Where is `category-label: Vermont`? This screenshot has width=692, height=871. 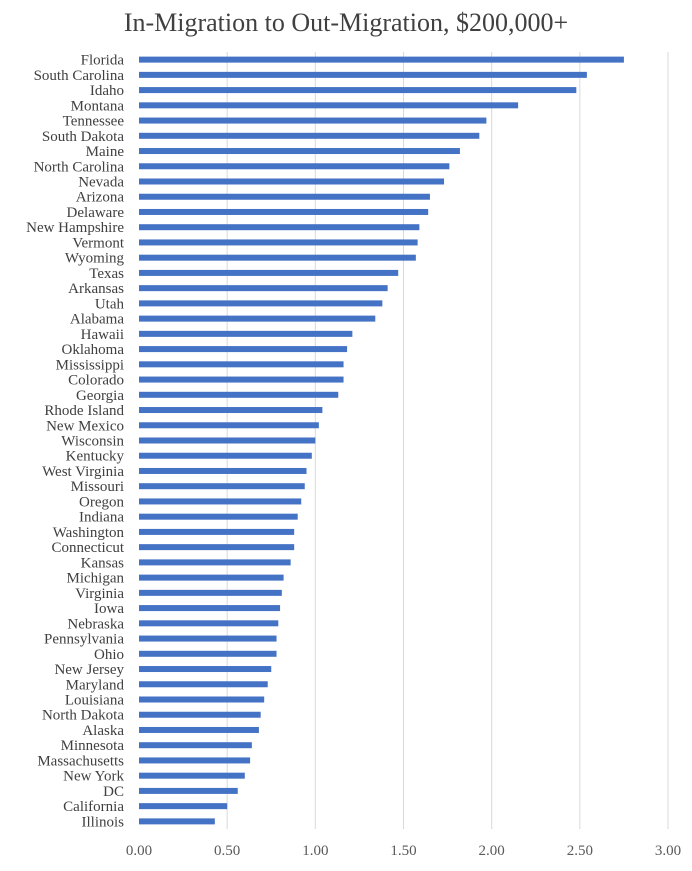 category-label: Vermont is located at coordinates (98, 243).